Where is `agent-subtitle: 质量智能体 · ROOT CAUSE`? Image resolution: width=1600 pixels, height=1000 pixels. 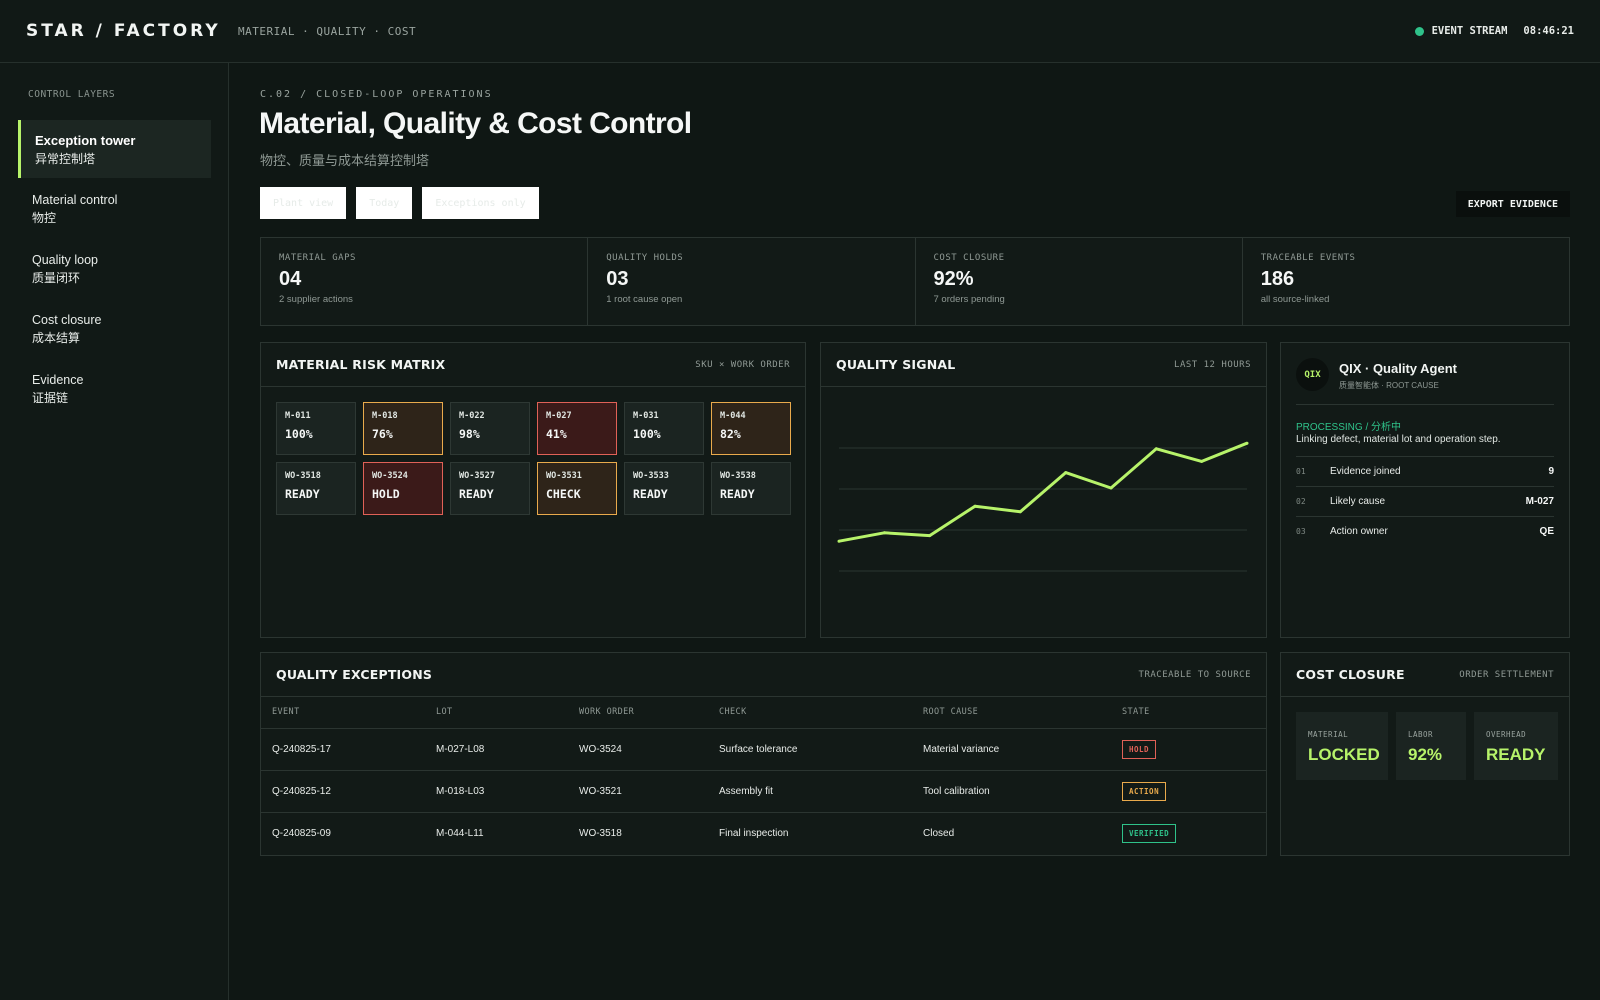 agent-subtitle: 质量智能体 · ROOT CAUSE is located at coordinates (1389, 385).